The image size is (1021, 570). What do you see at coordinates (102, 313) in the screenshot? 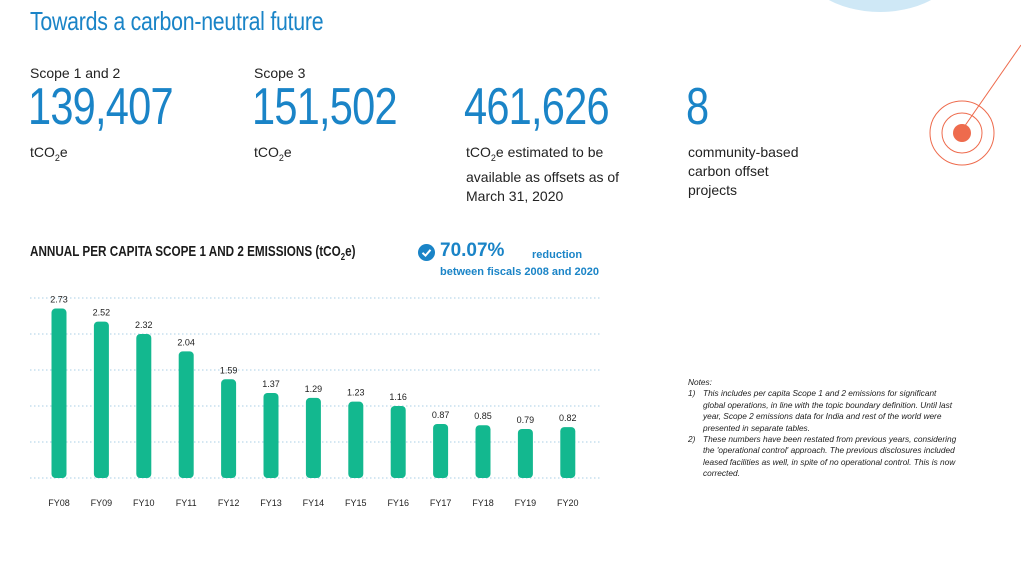
I see `data-label: 2.52` at bounding box center [102, 313].